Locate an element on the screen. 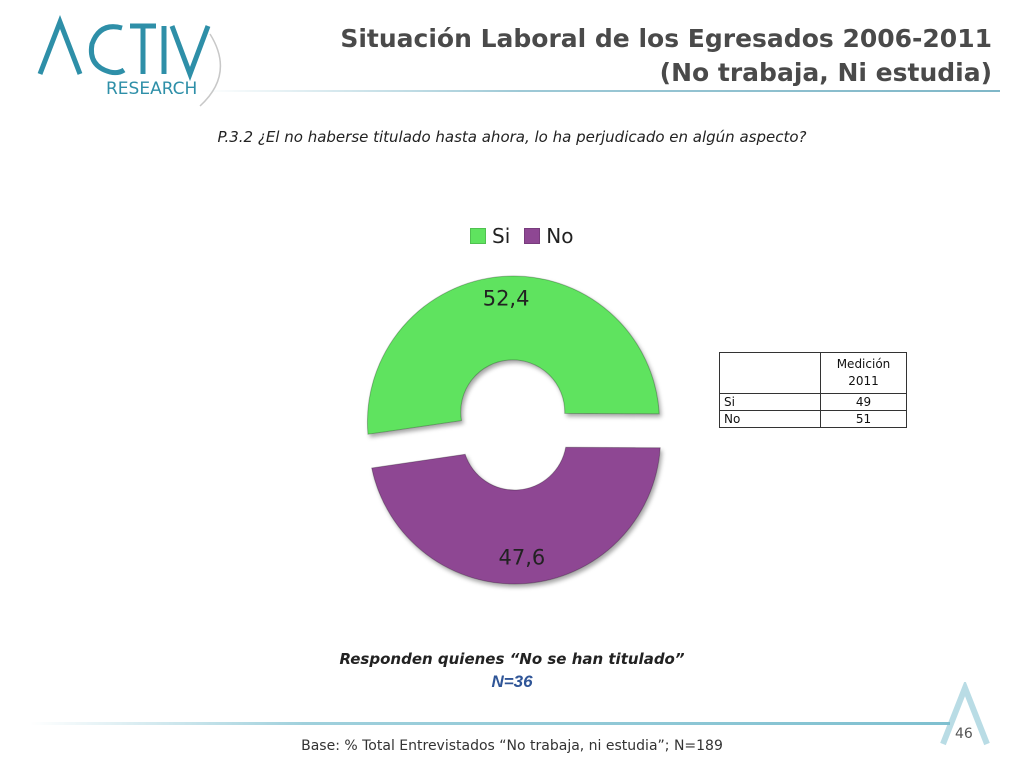 The height and width of the screenshot is (768, 1024). legend-item-no: No is located at coordinates (548, 236).